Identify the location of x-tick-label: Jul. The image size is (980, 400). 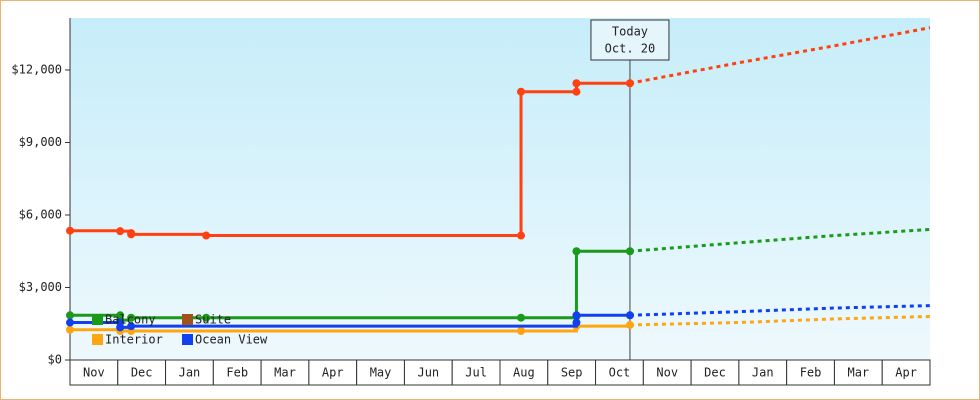
(476, 373).